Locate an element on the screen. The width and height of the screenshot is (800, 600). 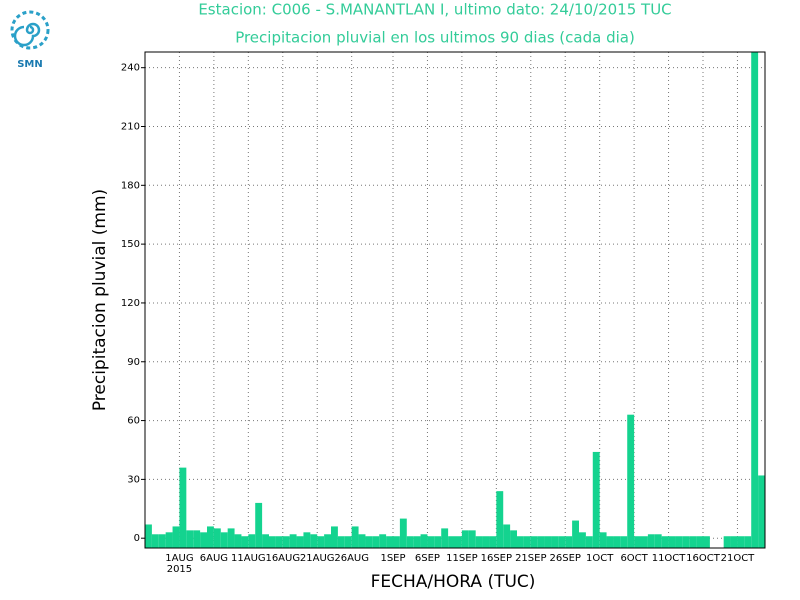
x-tick-label: 26AUG is located at coordinates (351, 558).